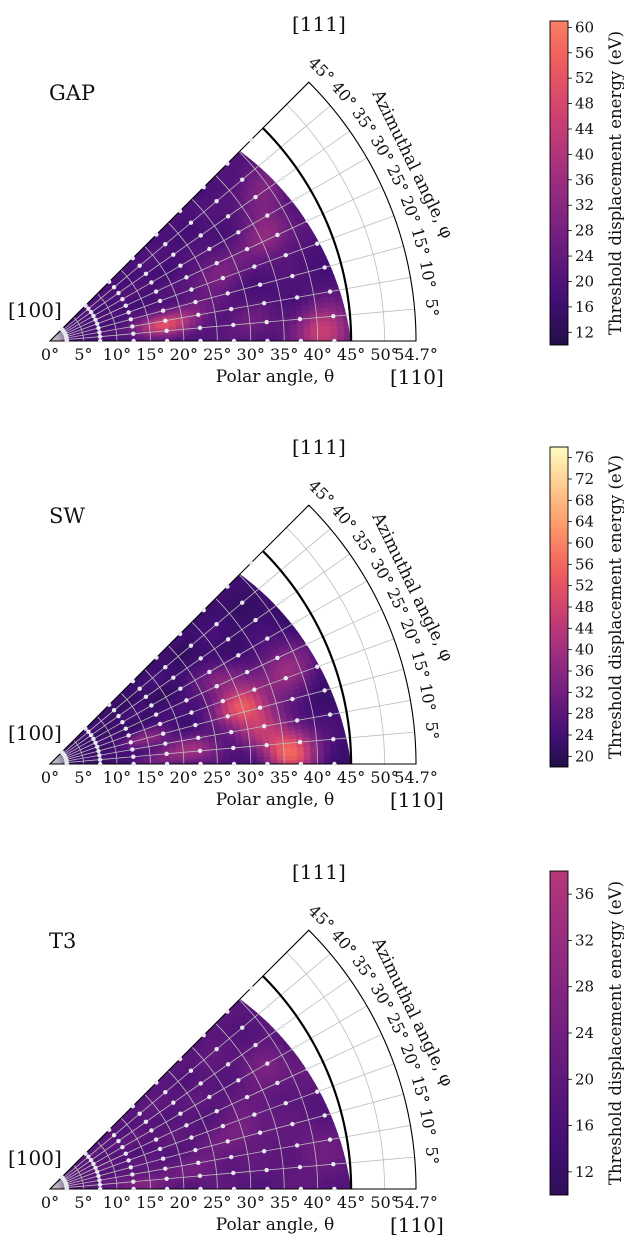  What do you see at coordinates (62, 941) in the screenshot?
I see `model-label: T3` at bounding box center [62, 941].